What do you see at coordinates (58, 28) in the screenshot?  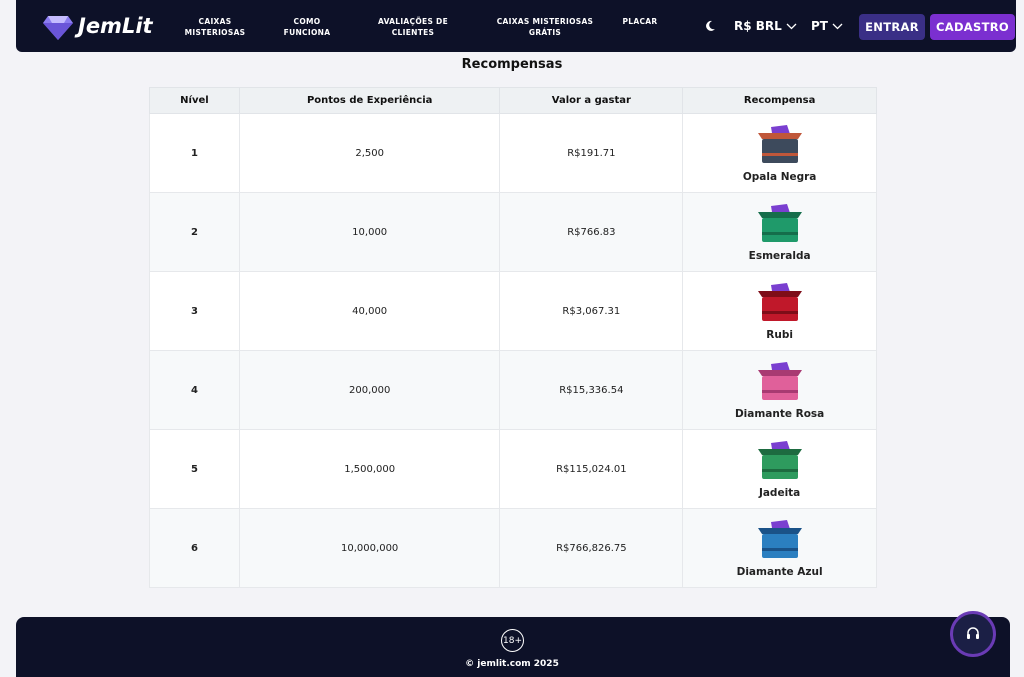 I see `logo-gem` at bounding box center [58, 28].